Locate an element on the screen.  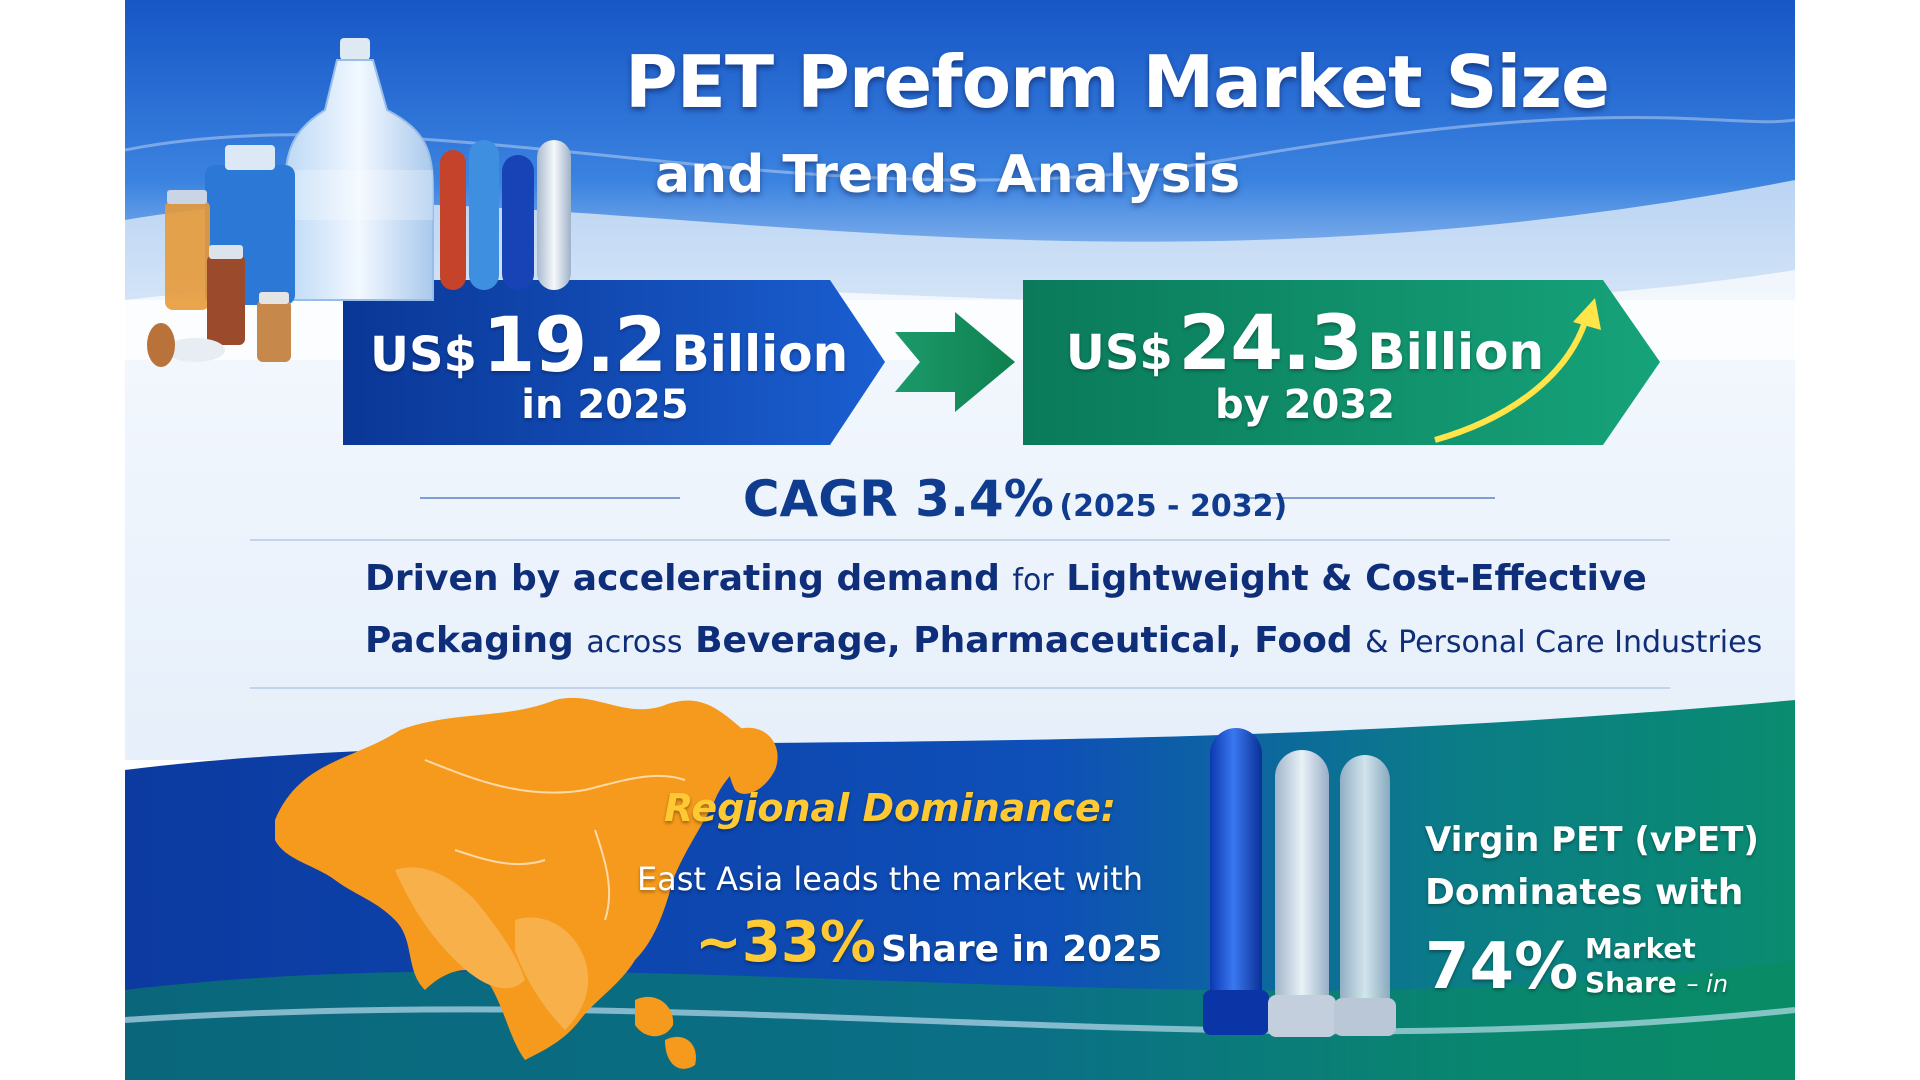
material-share: 74% is located at coordinates (1502, 967).